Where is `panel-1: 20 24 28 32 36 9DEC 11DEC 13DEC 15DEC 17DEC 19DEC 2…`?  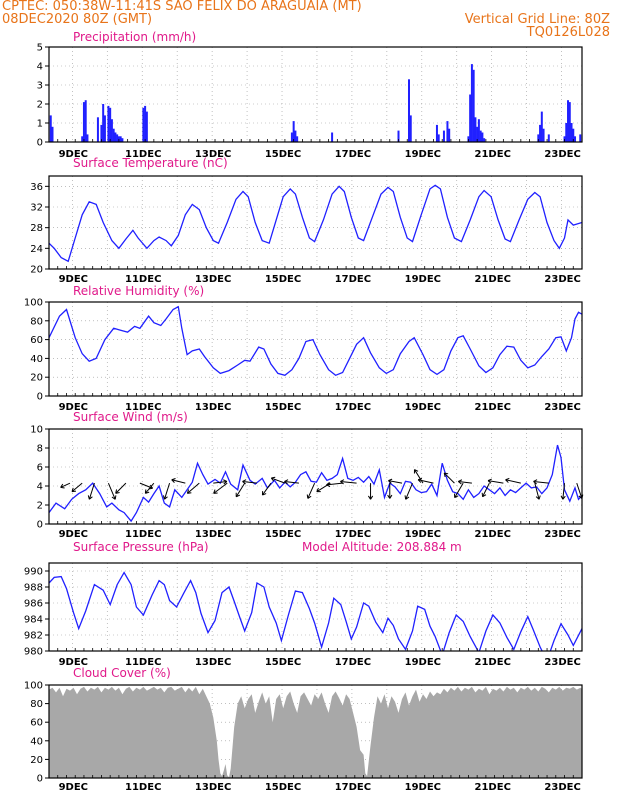 panel-1: 20 24 28 32 36 9DEC 11DEC 13DEC 15DEC 17DEC 19DEC 2… is located at coordinates (306, 220).